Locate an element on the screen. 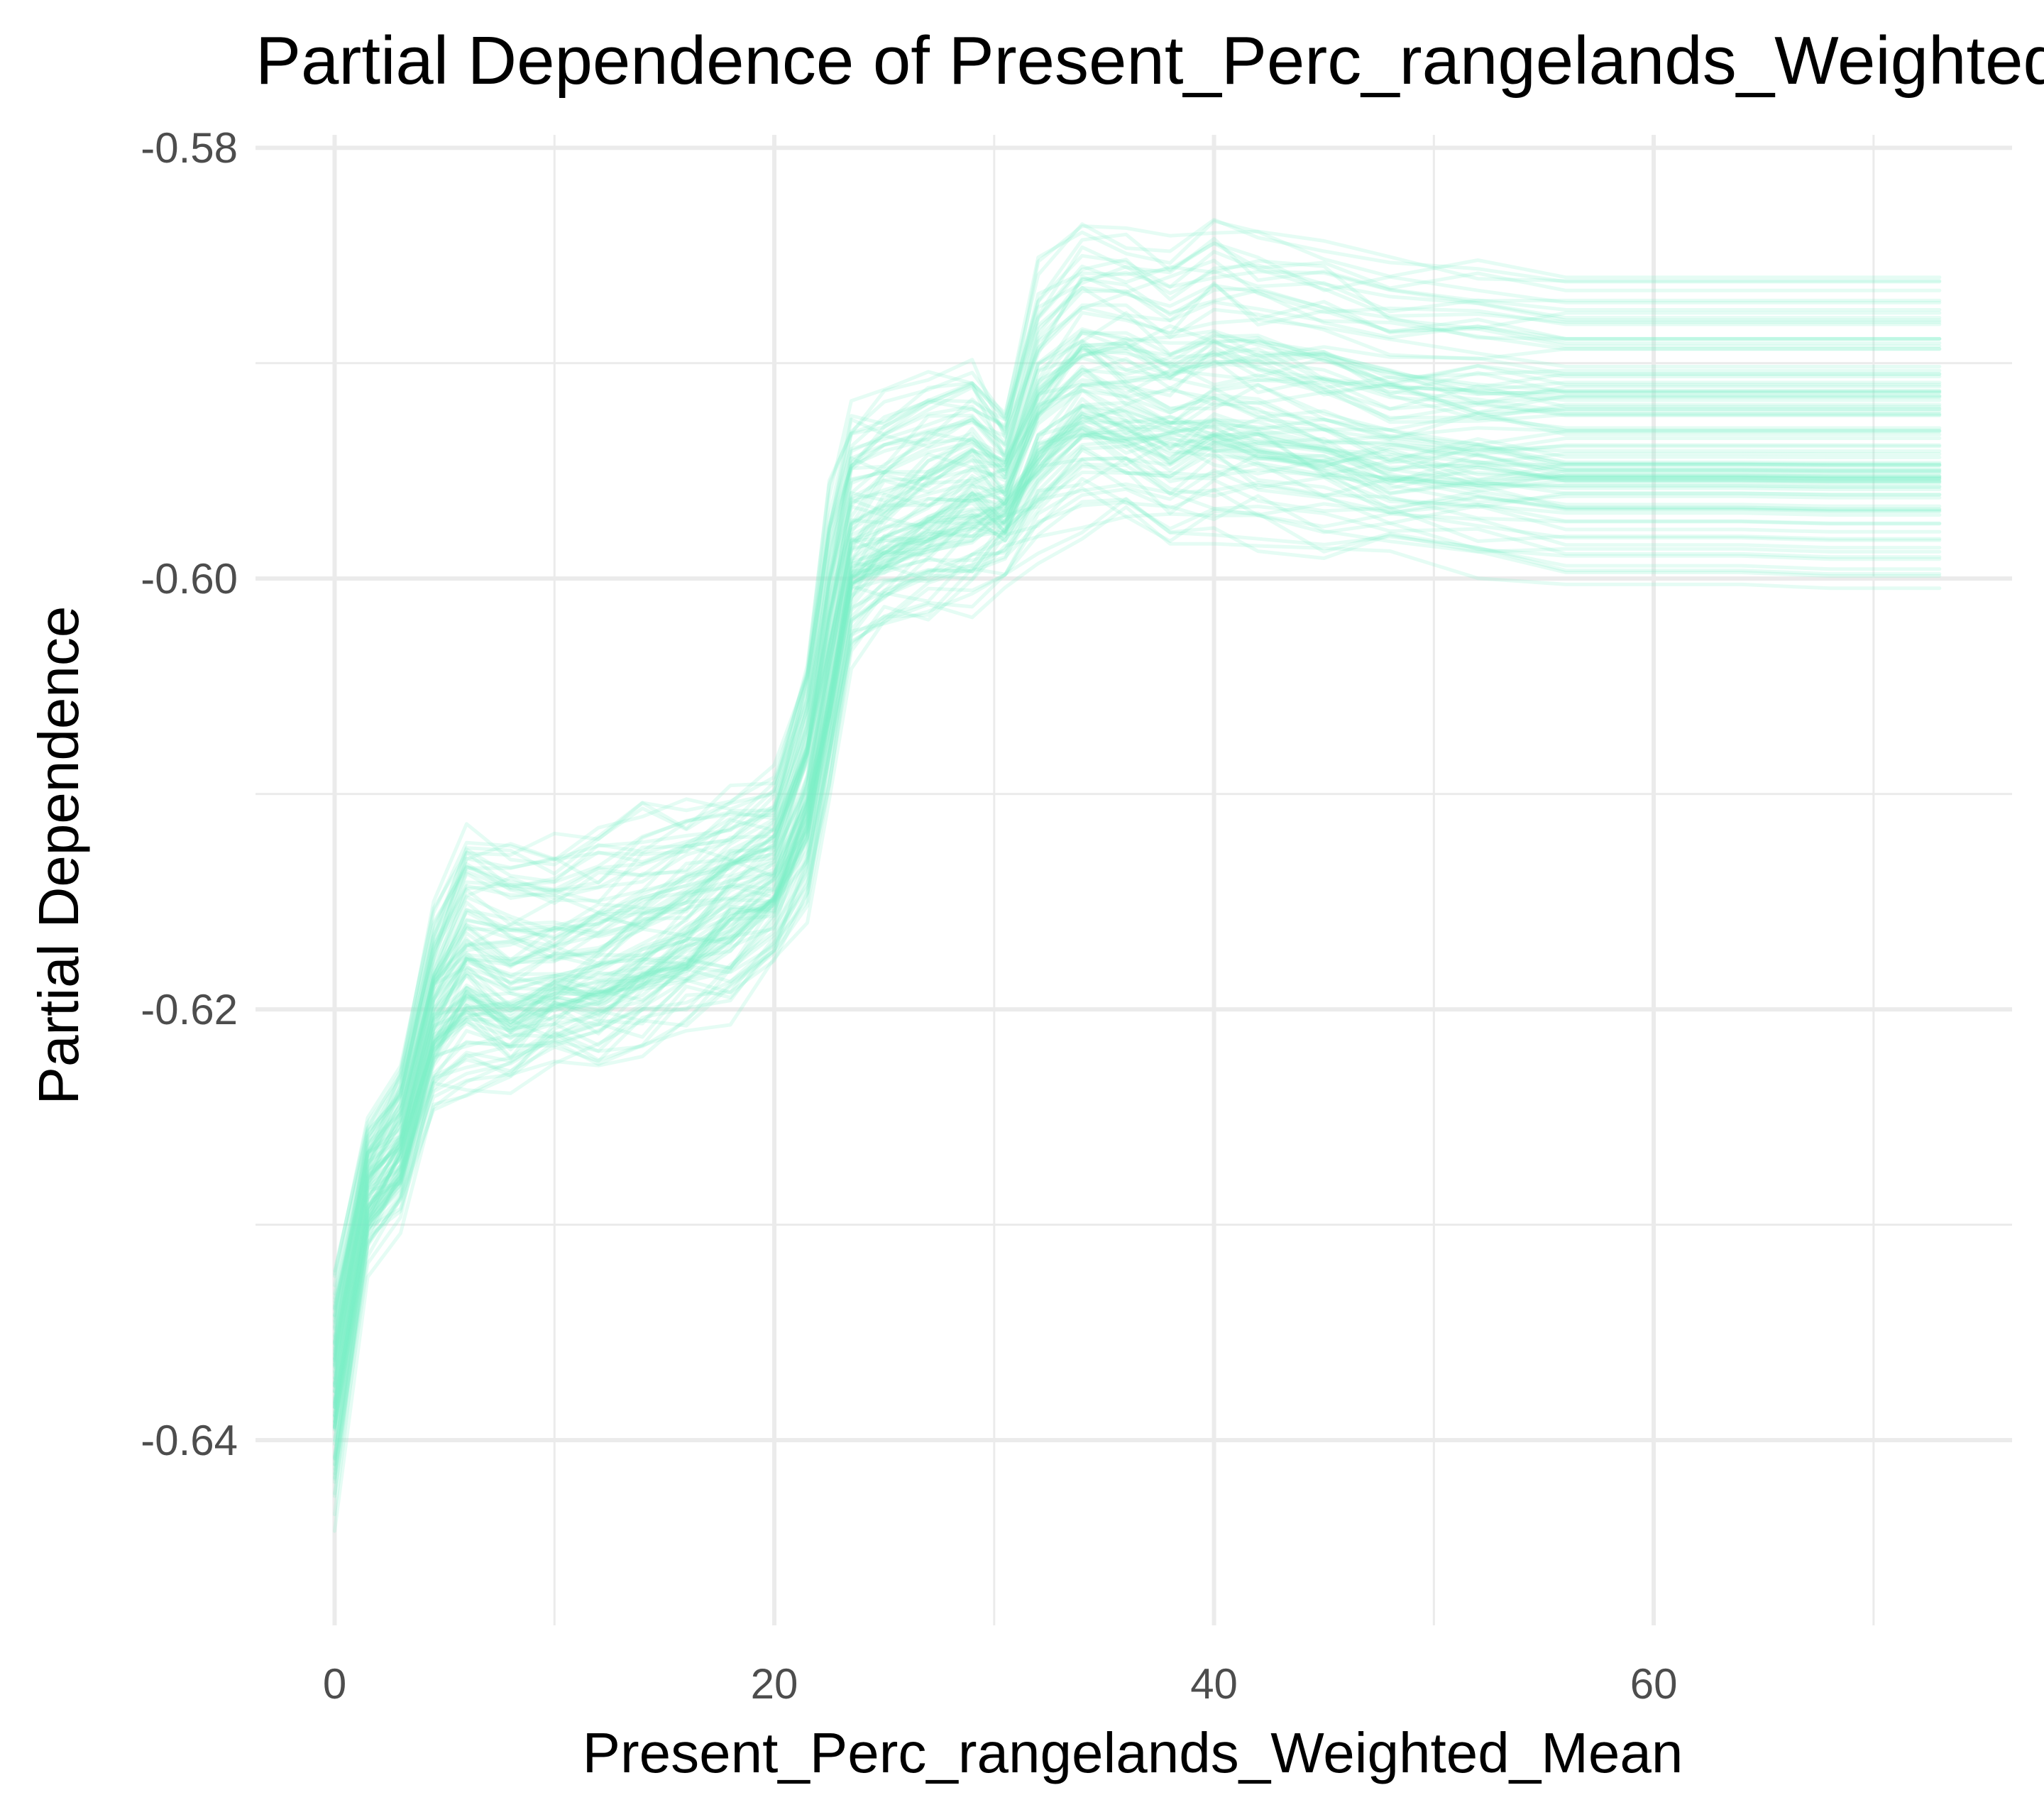  x-tick-label: 40 is located at coordinates (1214, 1684).